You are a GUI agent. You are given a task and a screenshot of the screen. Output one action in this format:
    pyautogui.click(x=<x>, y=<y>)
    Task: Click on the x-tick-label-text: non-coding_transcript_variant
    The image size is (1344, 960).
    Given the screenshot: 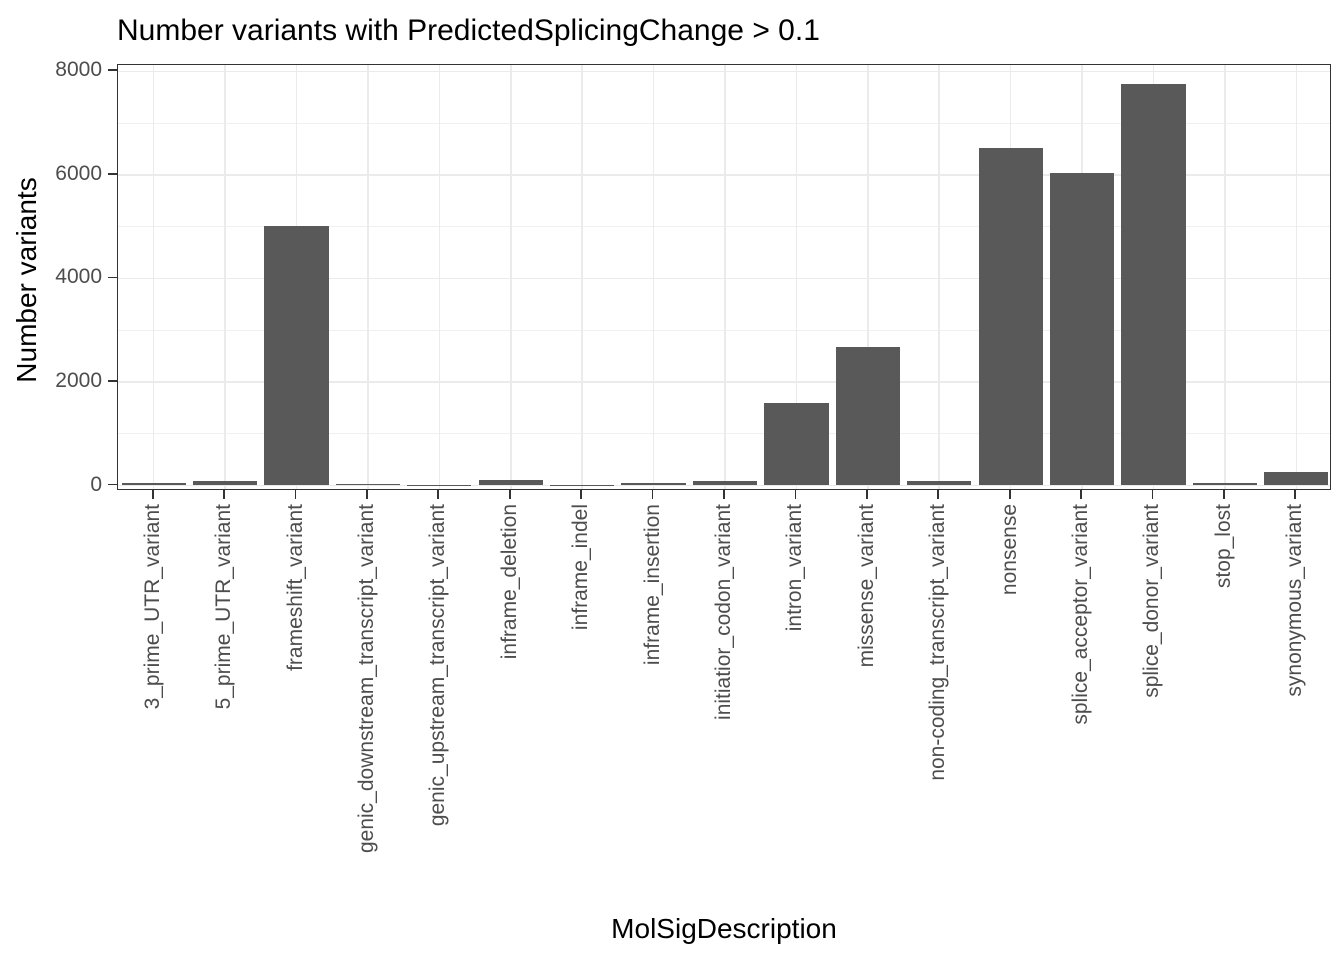 What is the action you would take?
    pyautogui.click(x=938, y=642)
    